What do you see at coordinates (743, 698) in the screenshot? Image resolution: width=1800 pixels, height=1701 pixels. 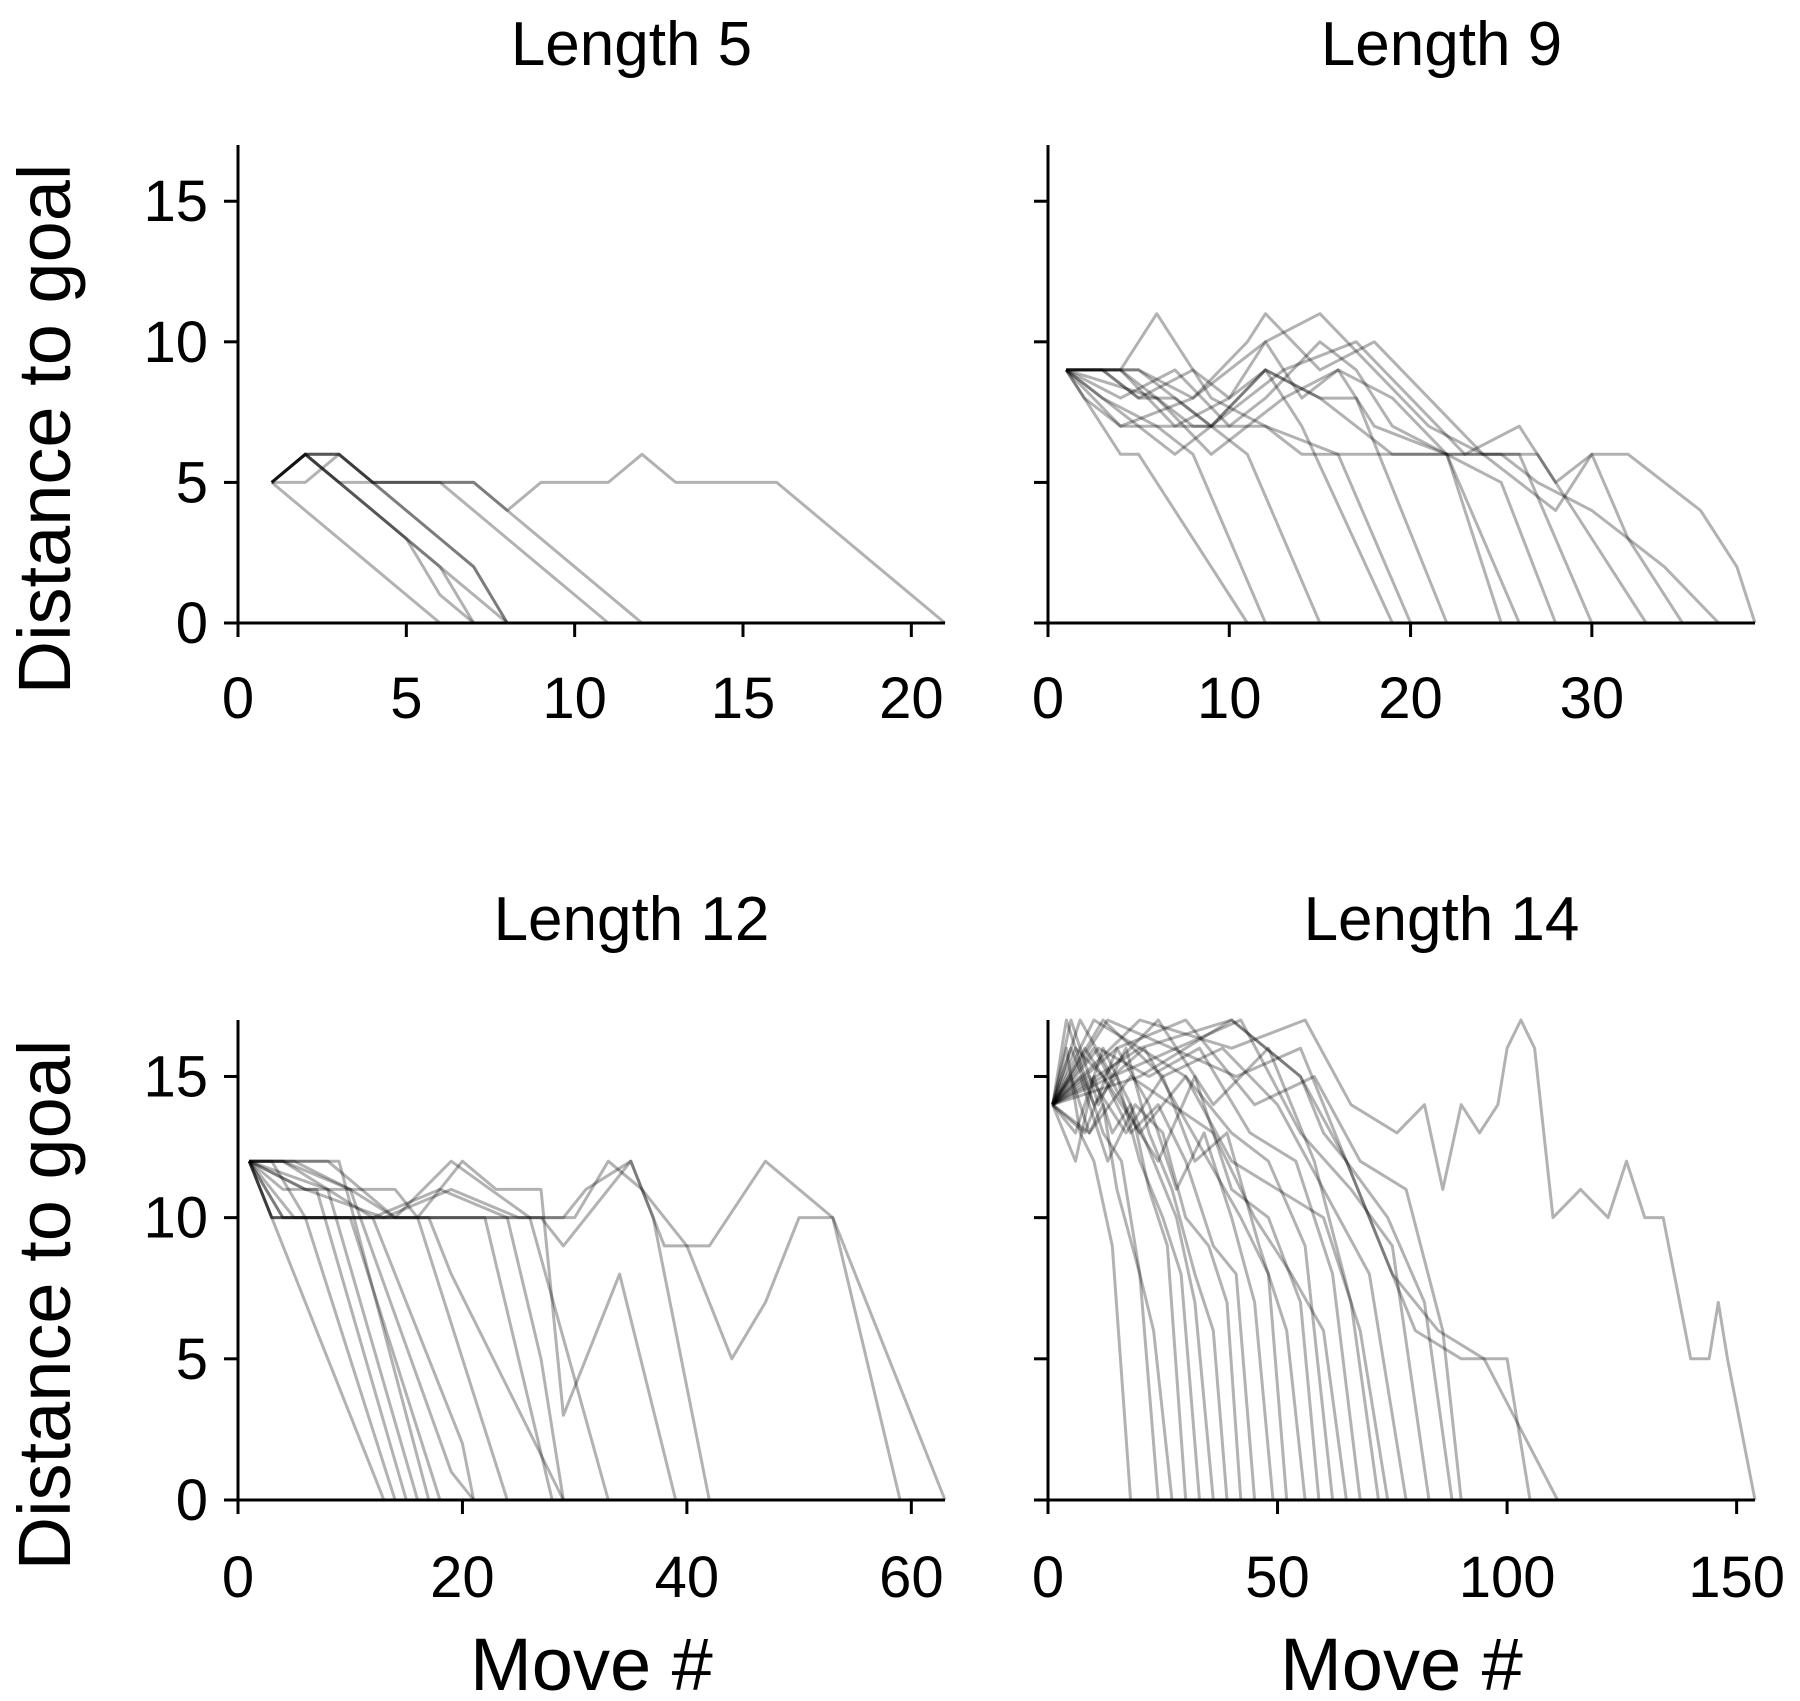 I see `x-tick-label: 15` at bounding box center [743, 698].